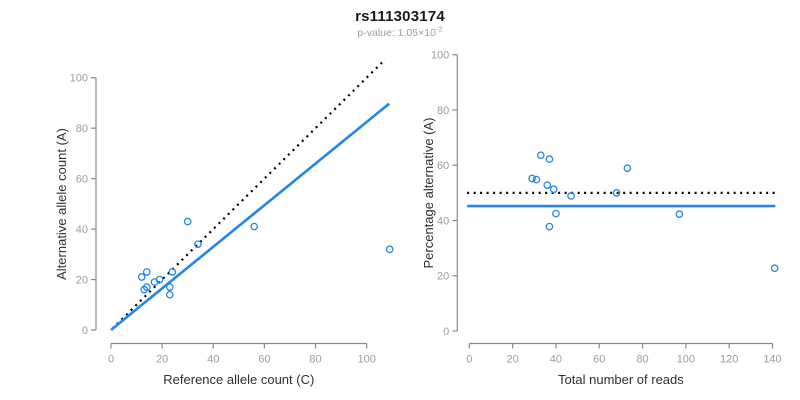 Image resolution: width=800 pixels, height=400 pixels. What do you see at coordinates (428, 192) in the screenshot?
I see `y-axis-title: Percentage alternative (A)` at bounding box center [428, 192].